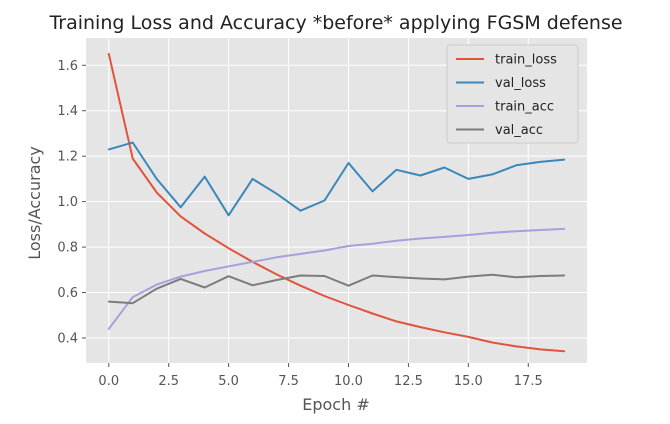 This screenshot has width=670, height=424. I want to click on x-tick-label: 5.0, so click(228, 381).